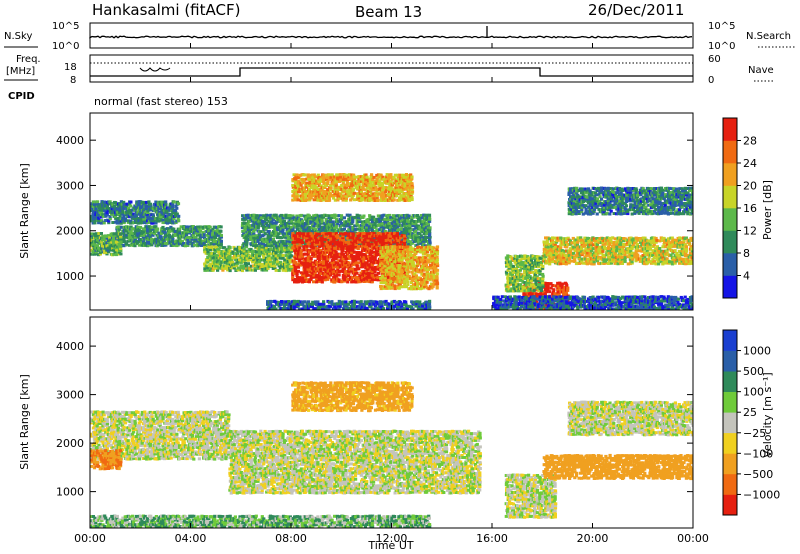  I want to click on noise-right-label: N.Search, so click(768, 36).